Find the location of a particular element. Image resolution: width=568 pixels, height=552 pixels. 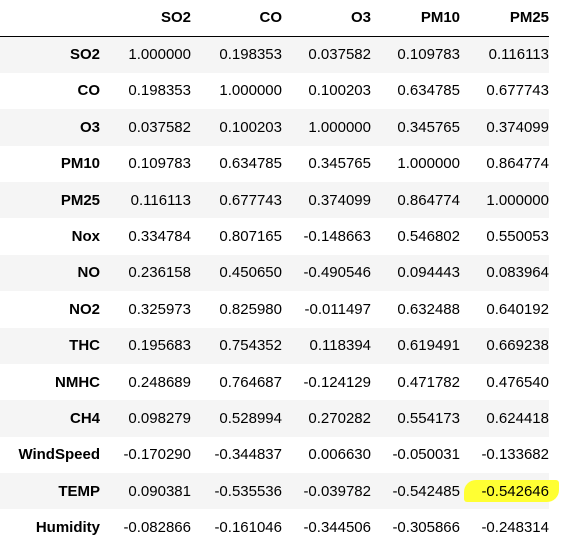

table-cell: 0.754352 is located at coordinates (250, 346).